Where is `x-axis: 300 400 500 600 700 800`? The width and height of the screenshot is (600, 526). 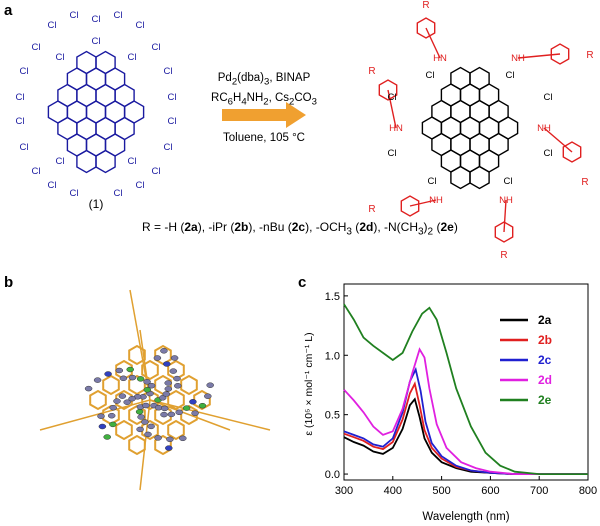 x-axis: 300 400 500 600 700 800 is located at coordinates (466, 486).